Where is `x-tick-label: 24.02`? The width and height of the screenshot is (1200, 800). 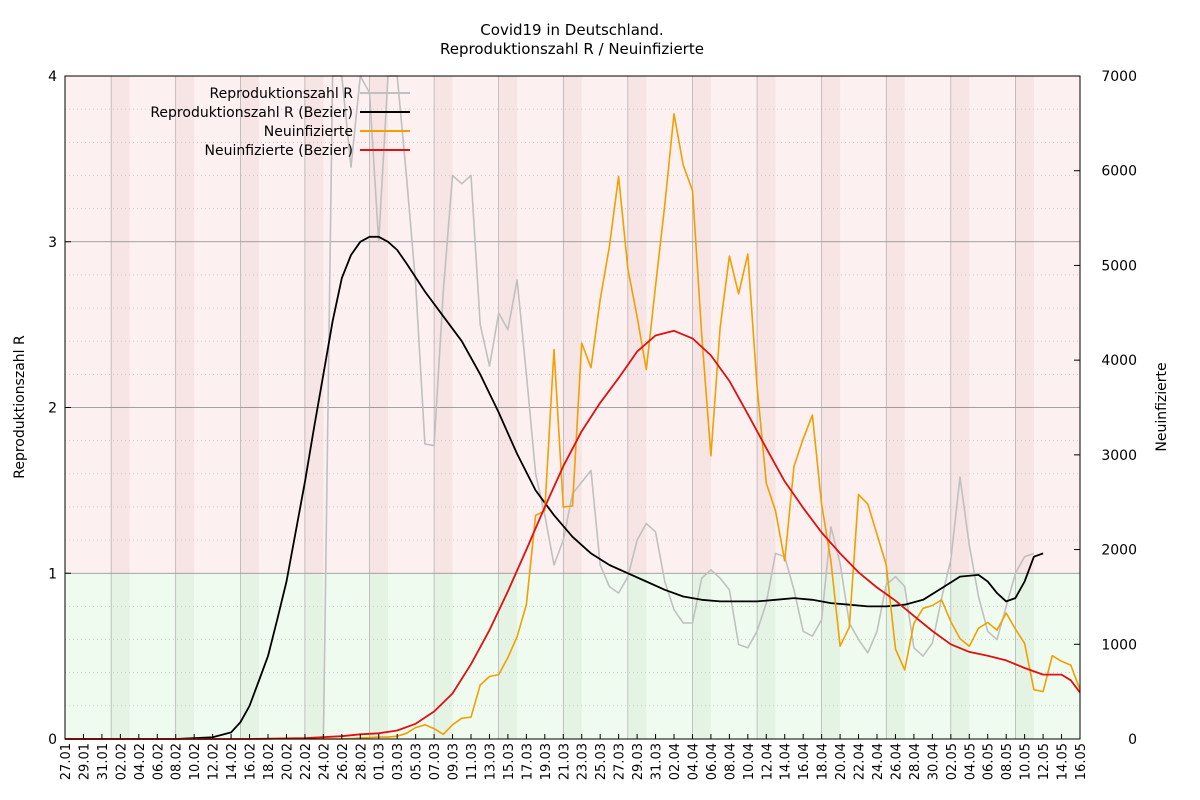 x-tick-label: 24.02 is located at coordinates (324, 761).